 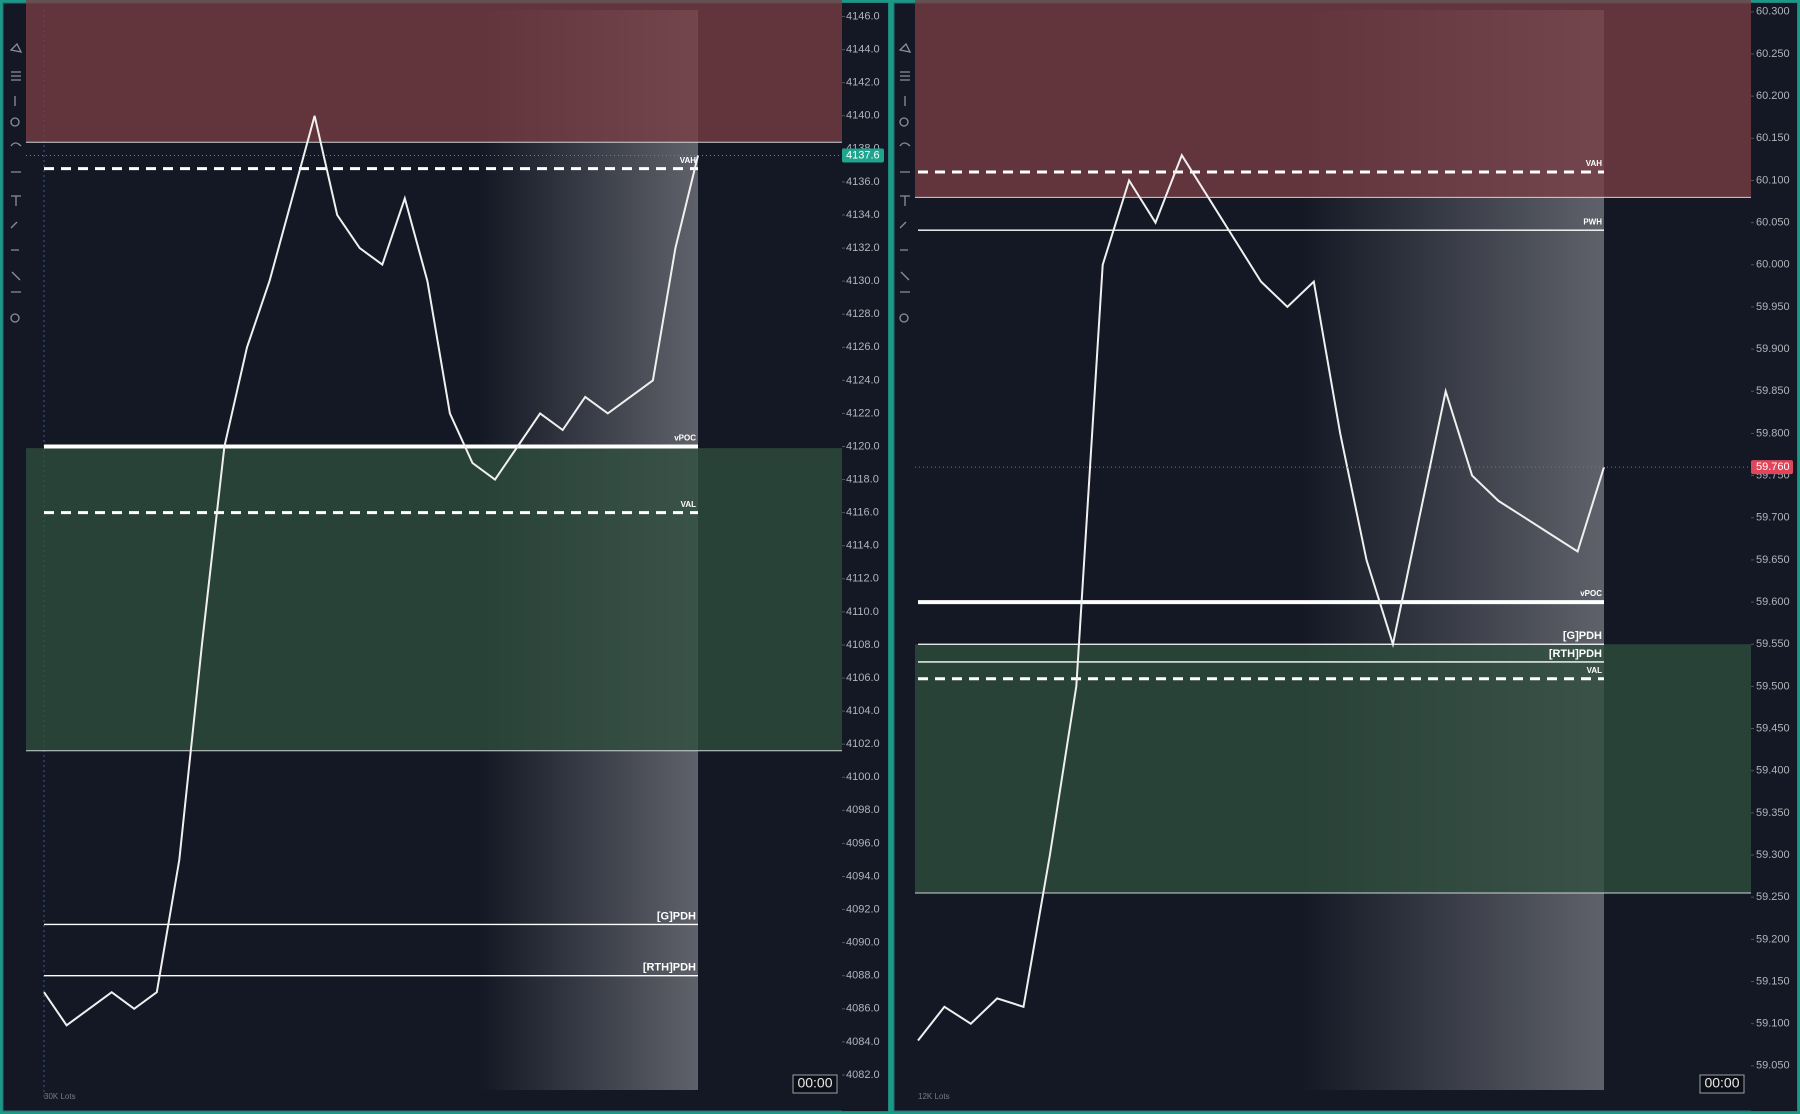 I want to click on y-tick-label: 59.200, so click(x=1773, y=939).